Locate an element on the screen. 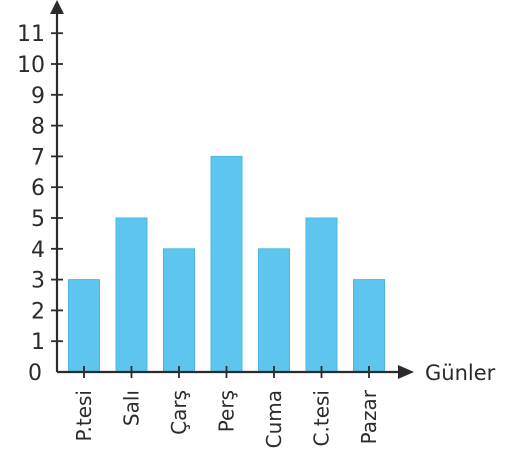  y-tick-label: 11 is located at coordinates (31, 34).